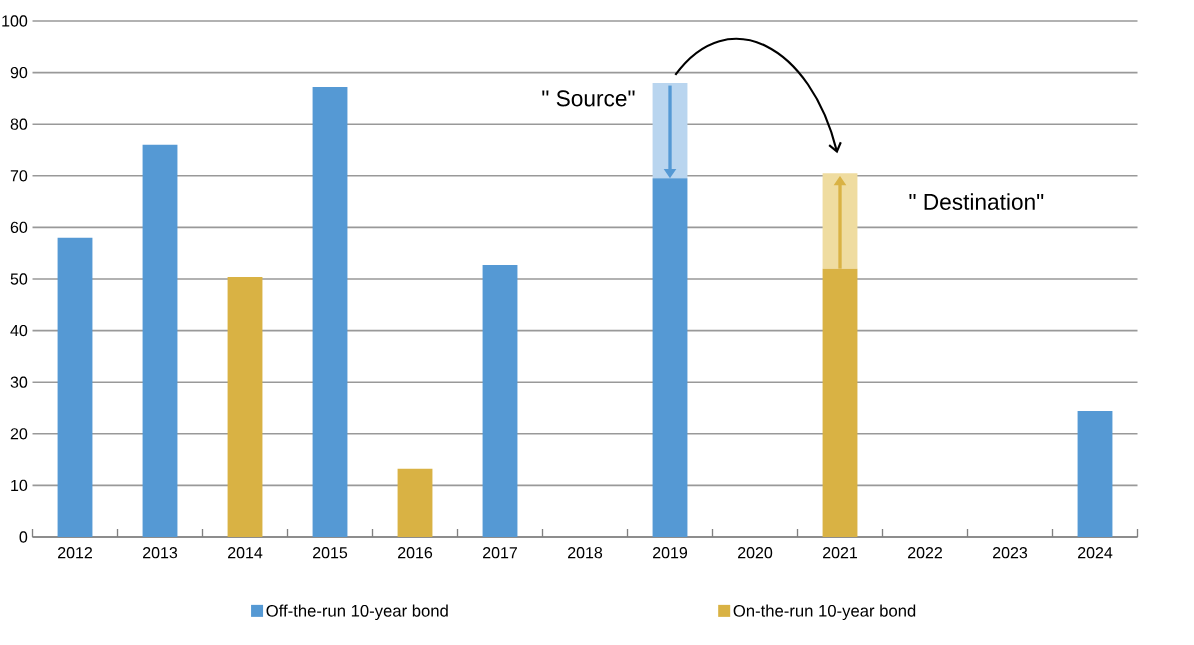  I want to click on x-tick-label: 2022, so click(925, 553).